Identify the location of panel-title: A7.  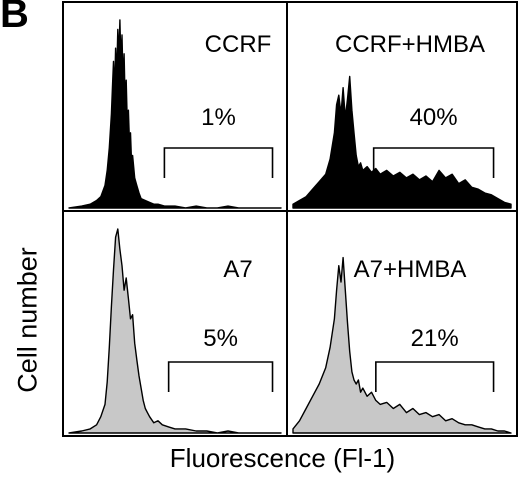
(237, 269).